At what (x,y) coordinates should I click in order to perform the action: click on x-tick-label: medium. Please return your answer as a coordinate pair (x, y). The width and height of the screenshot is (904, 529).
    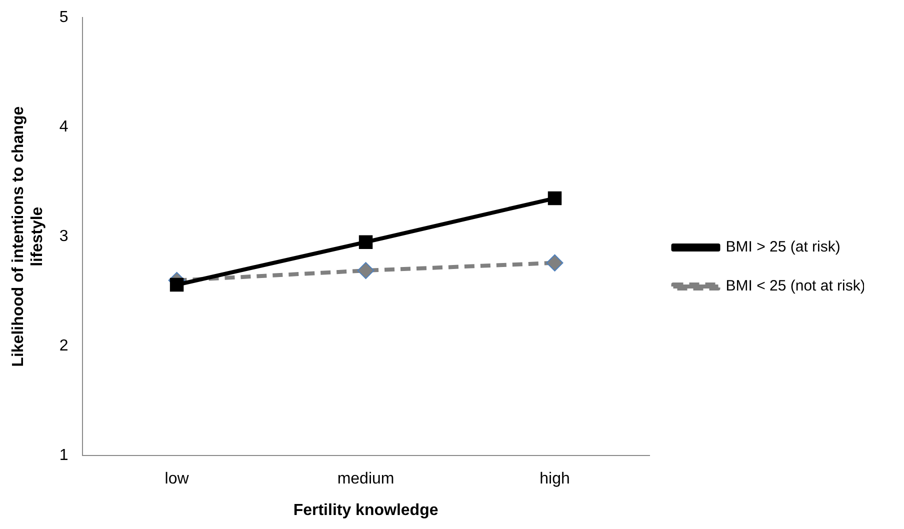
    Looking at the image, I should click on (365, 479).